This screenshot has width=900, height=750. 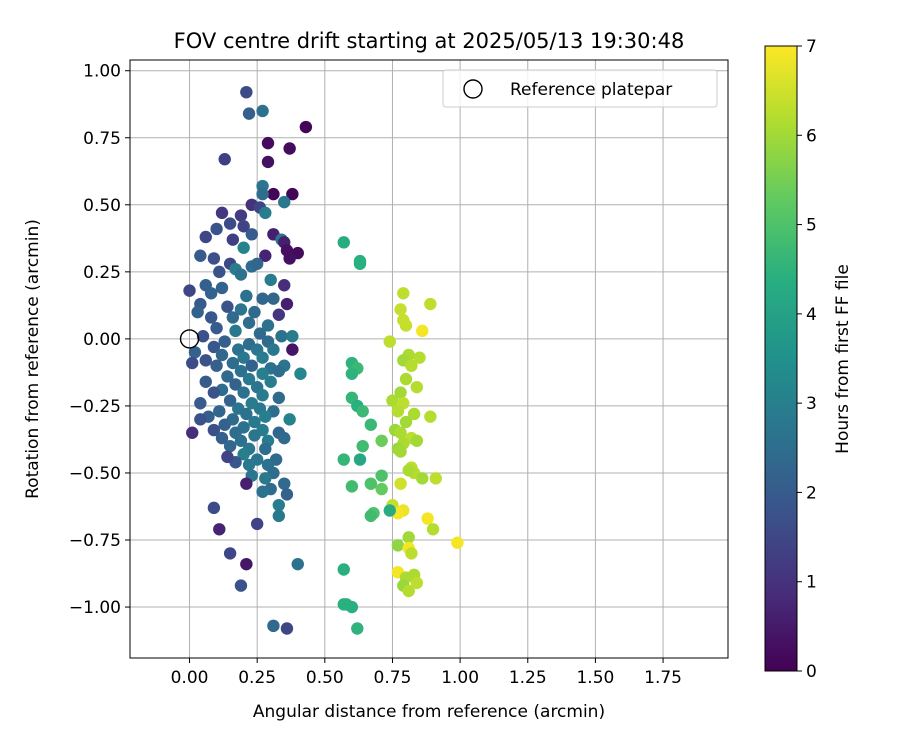 What do you see at coordinates (811, 226) in the screenshot?
I see `colorbar-tick-label: 5` at bounding box center [811, 226].